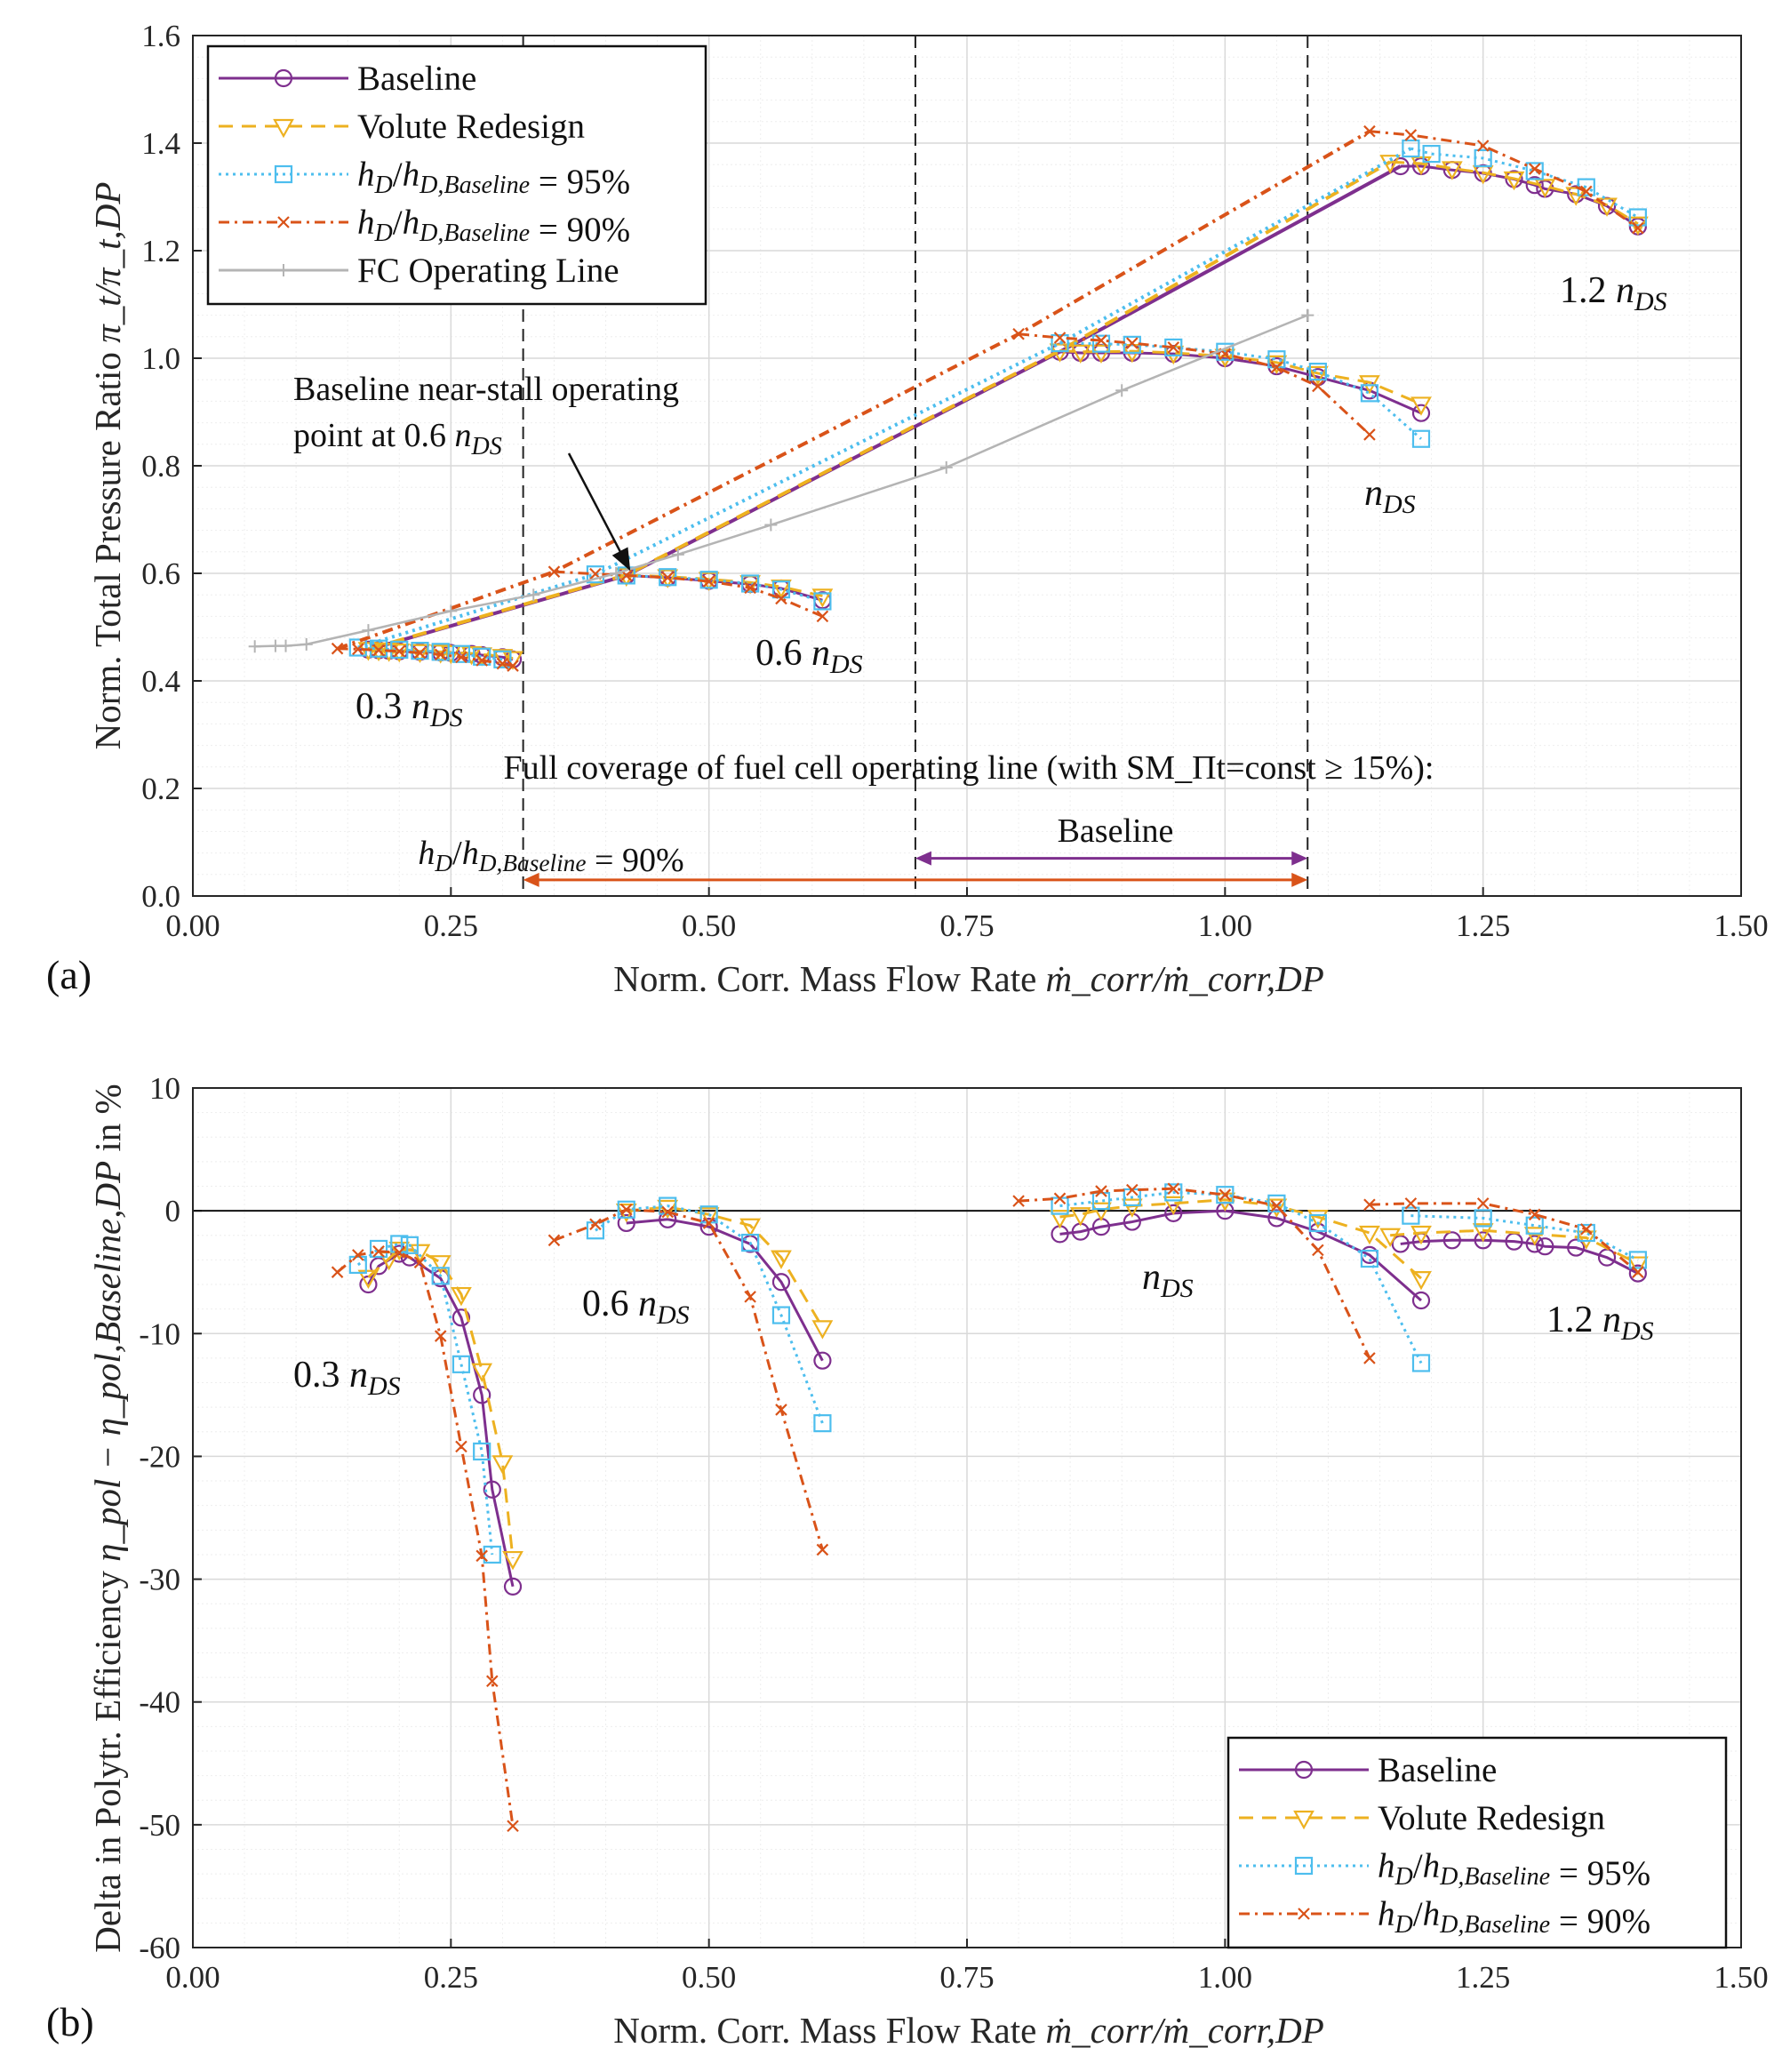 The height and width of the screenshot is (2072, 1790). Describe the element at coordinates (417, 79) in the screenshot. I see `legend-label-baseline: Baseline` at that location.